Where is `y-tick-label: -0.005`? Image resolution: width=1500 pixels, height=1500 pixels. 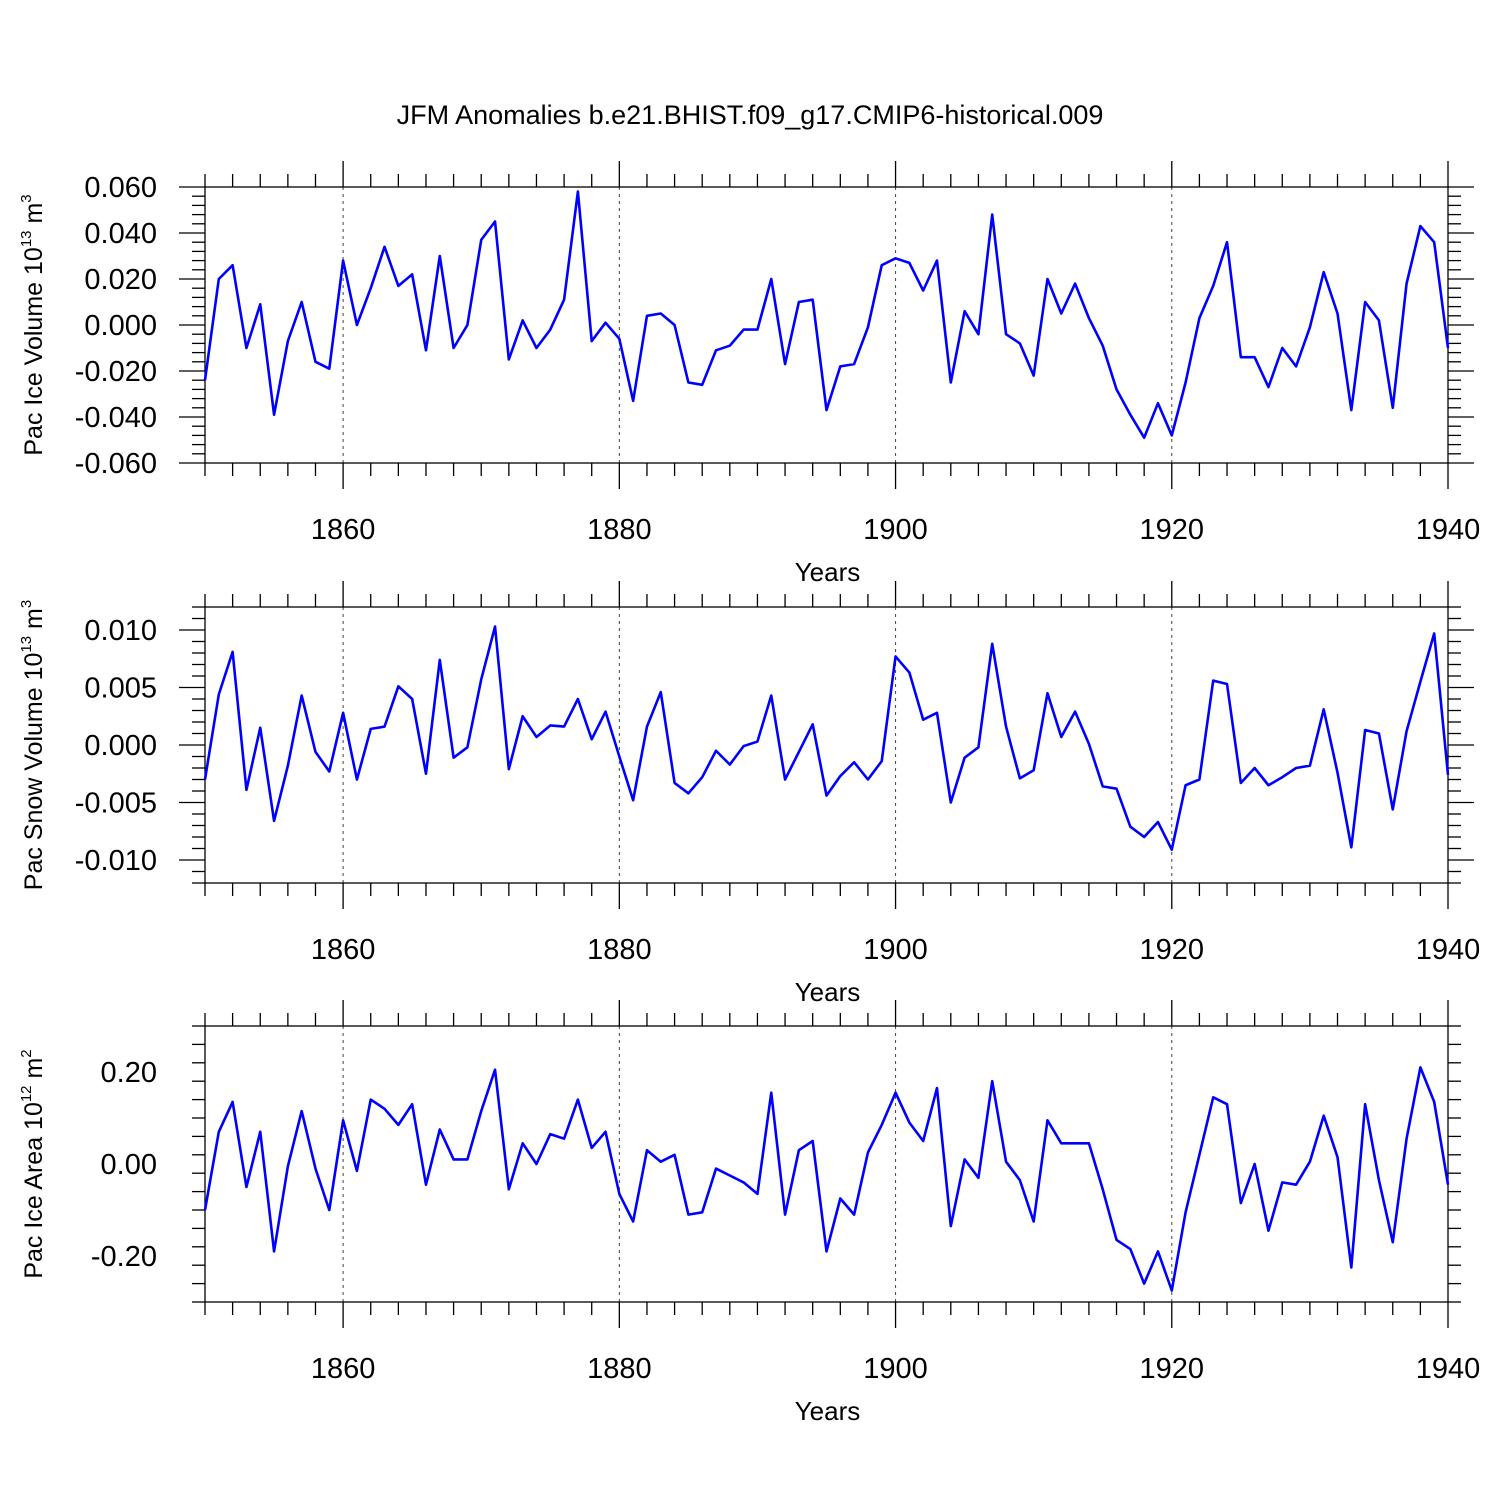 y-tick-label: -0.005 is located at coordinates (116, 804).